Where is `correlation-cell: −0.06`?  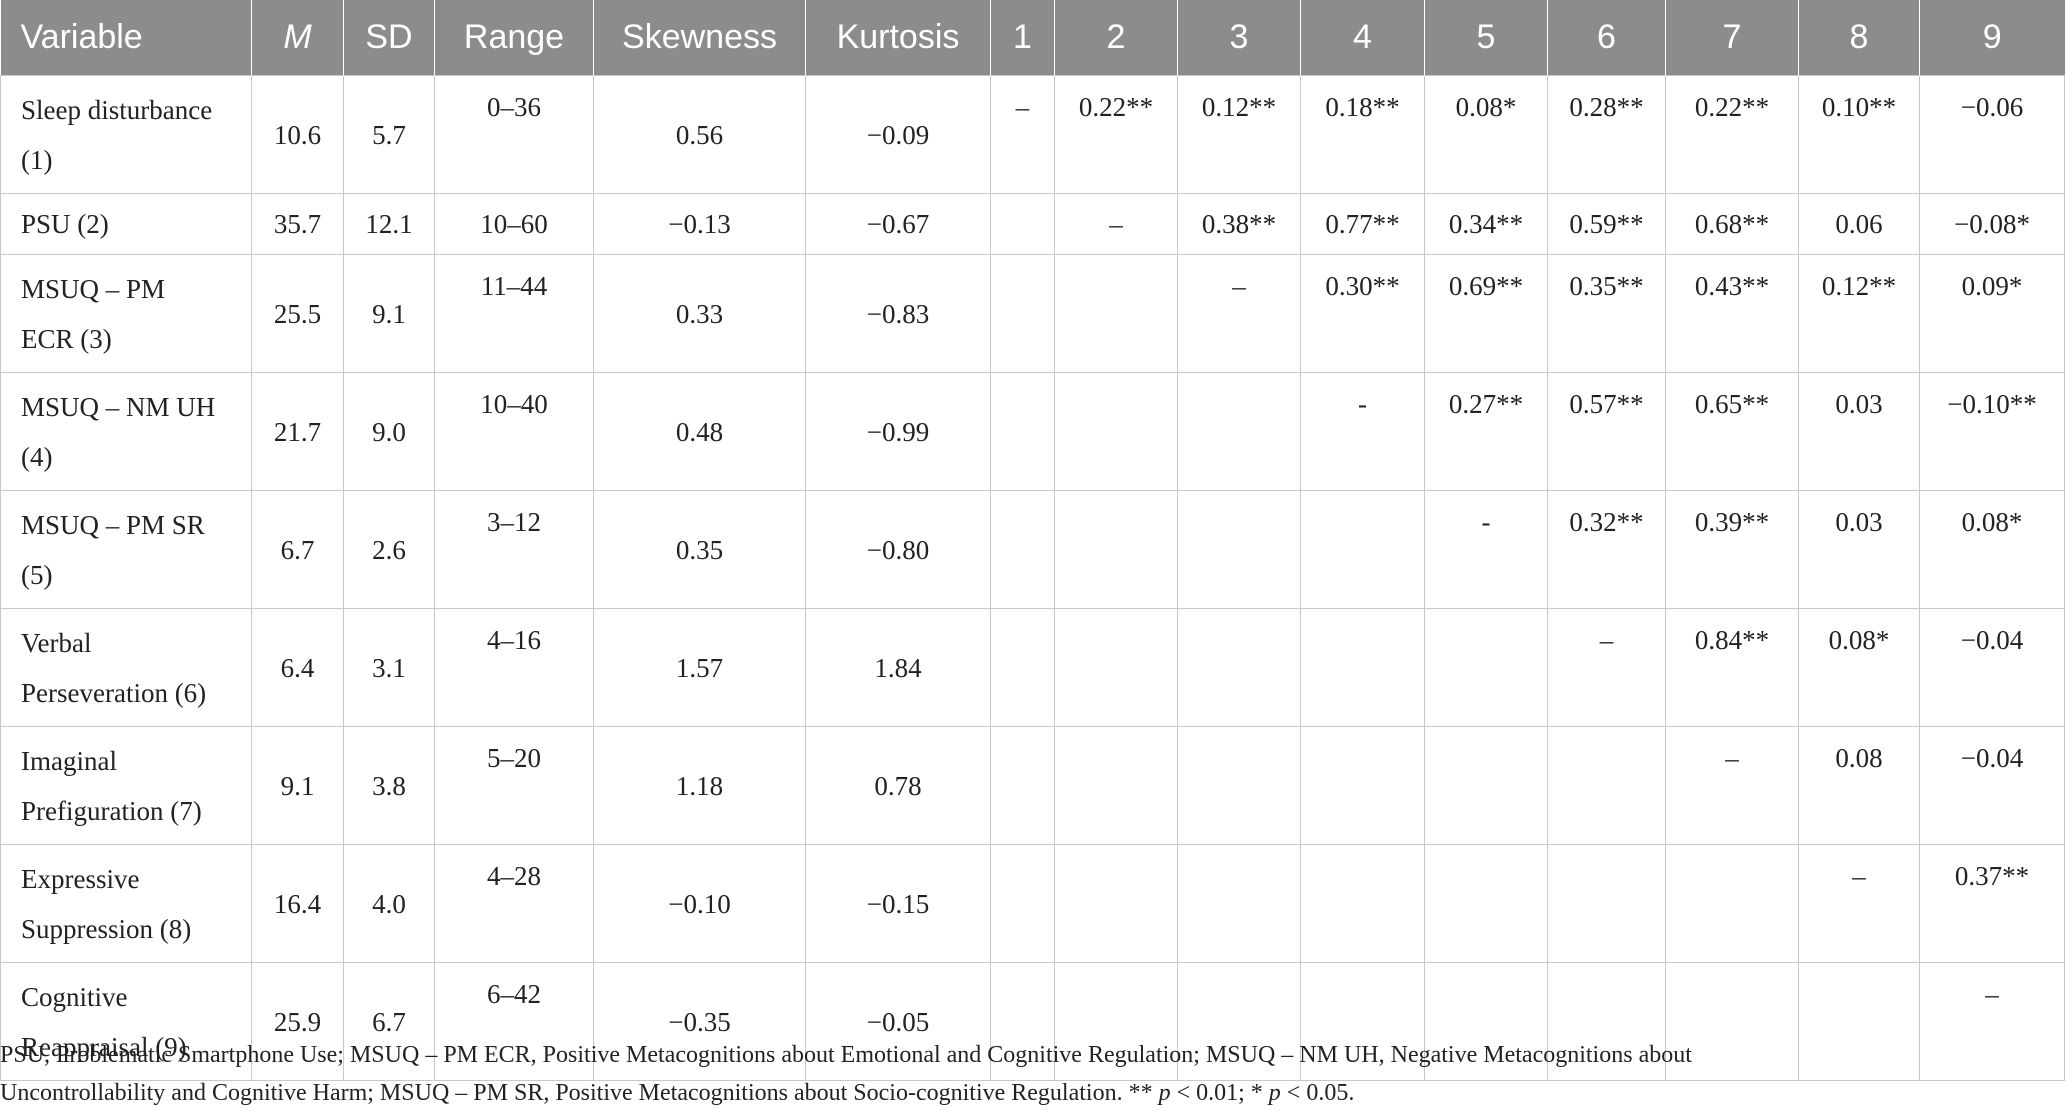
correlation-cell: −0.06 is located at coordinates (1992, 134).